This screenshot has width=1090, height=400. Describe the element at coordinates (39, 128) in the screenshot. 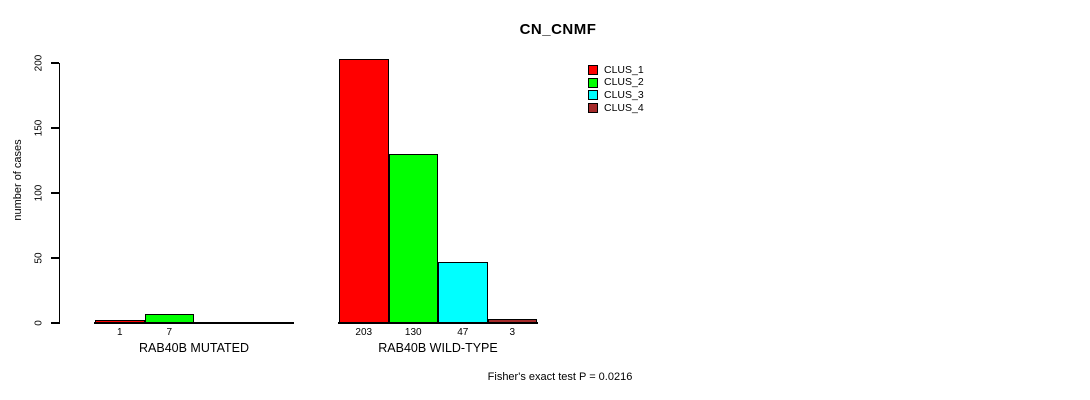

I see `y-tick-label: 150` at that location.